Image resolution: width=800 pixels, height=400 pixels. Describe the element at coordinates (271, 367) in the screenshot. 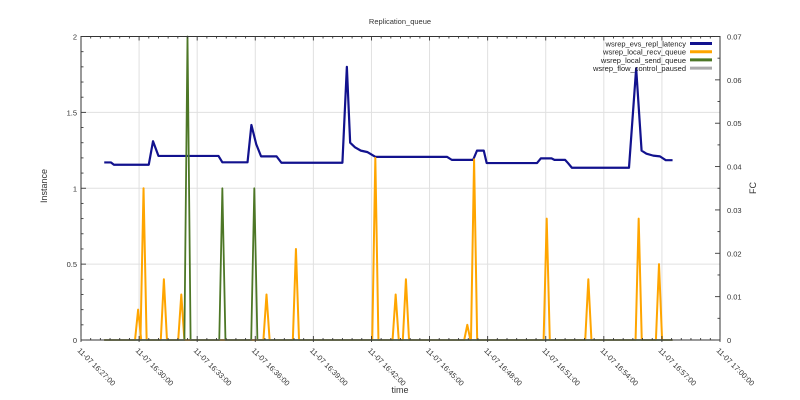

I see `x-tick-label: 11-07 16:36:00` at that location.